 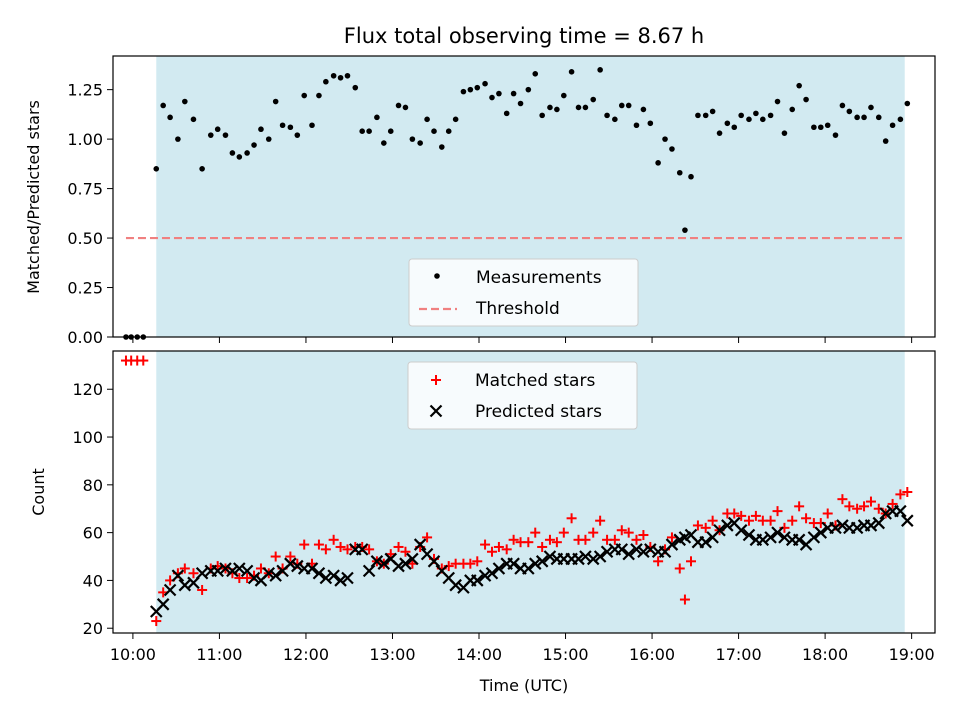 What do you see at coordinates (93, 533) in the screenshot?
I see `y-tick-label: 60` at bounding box center [93, 533].